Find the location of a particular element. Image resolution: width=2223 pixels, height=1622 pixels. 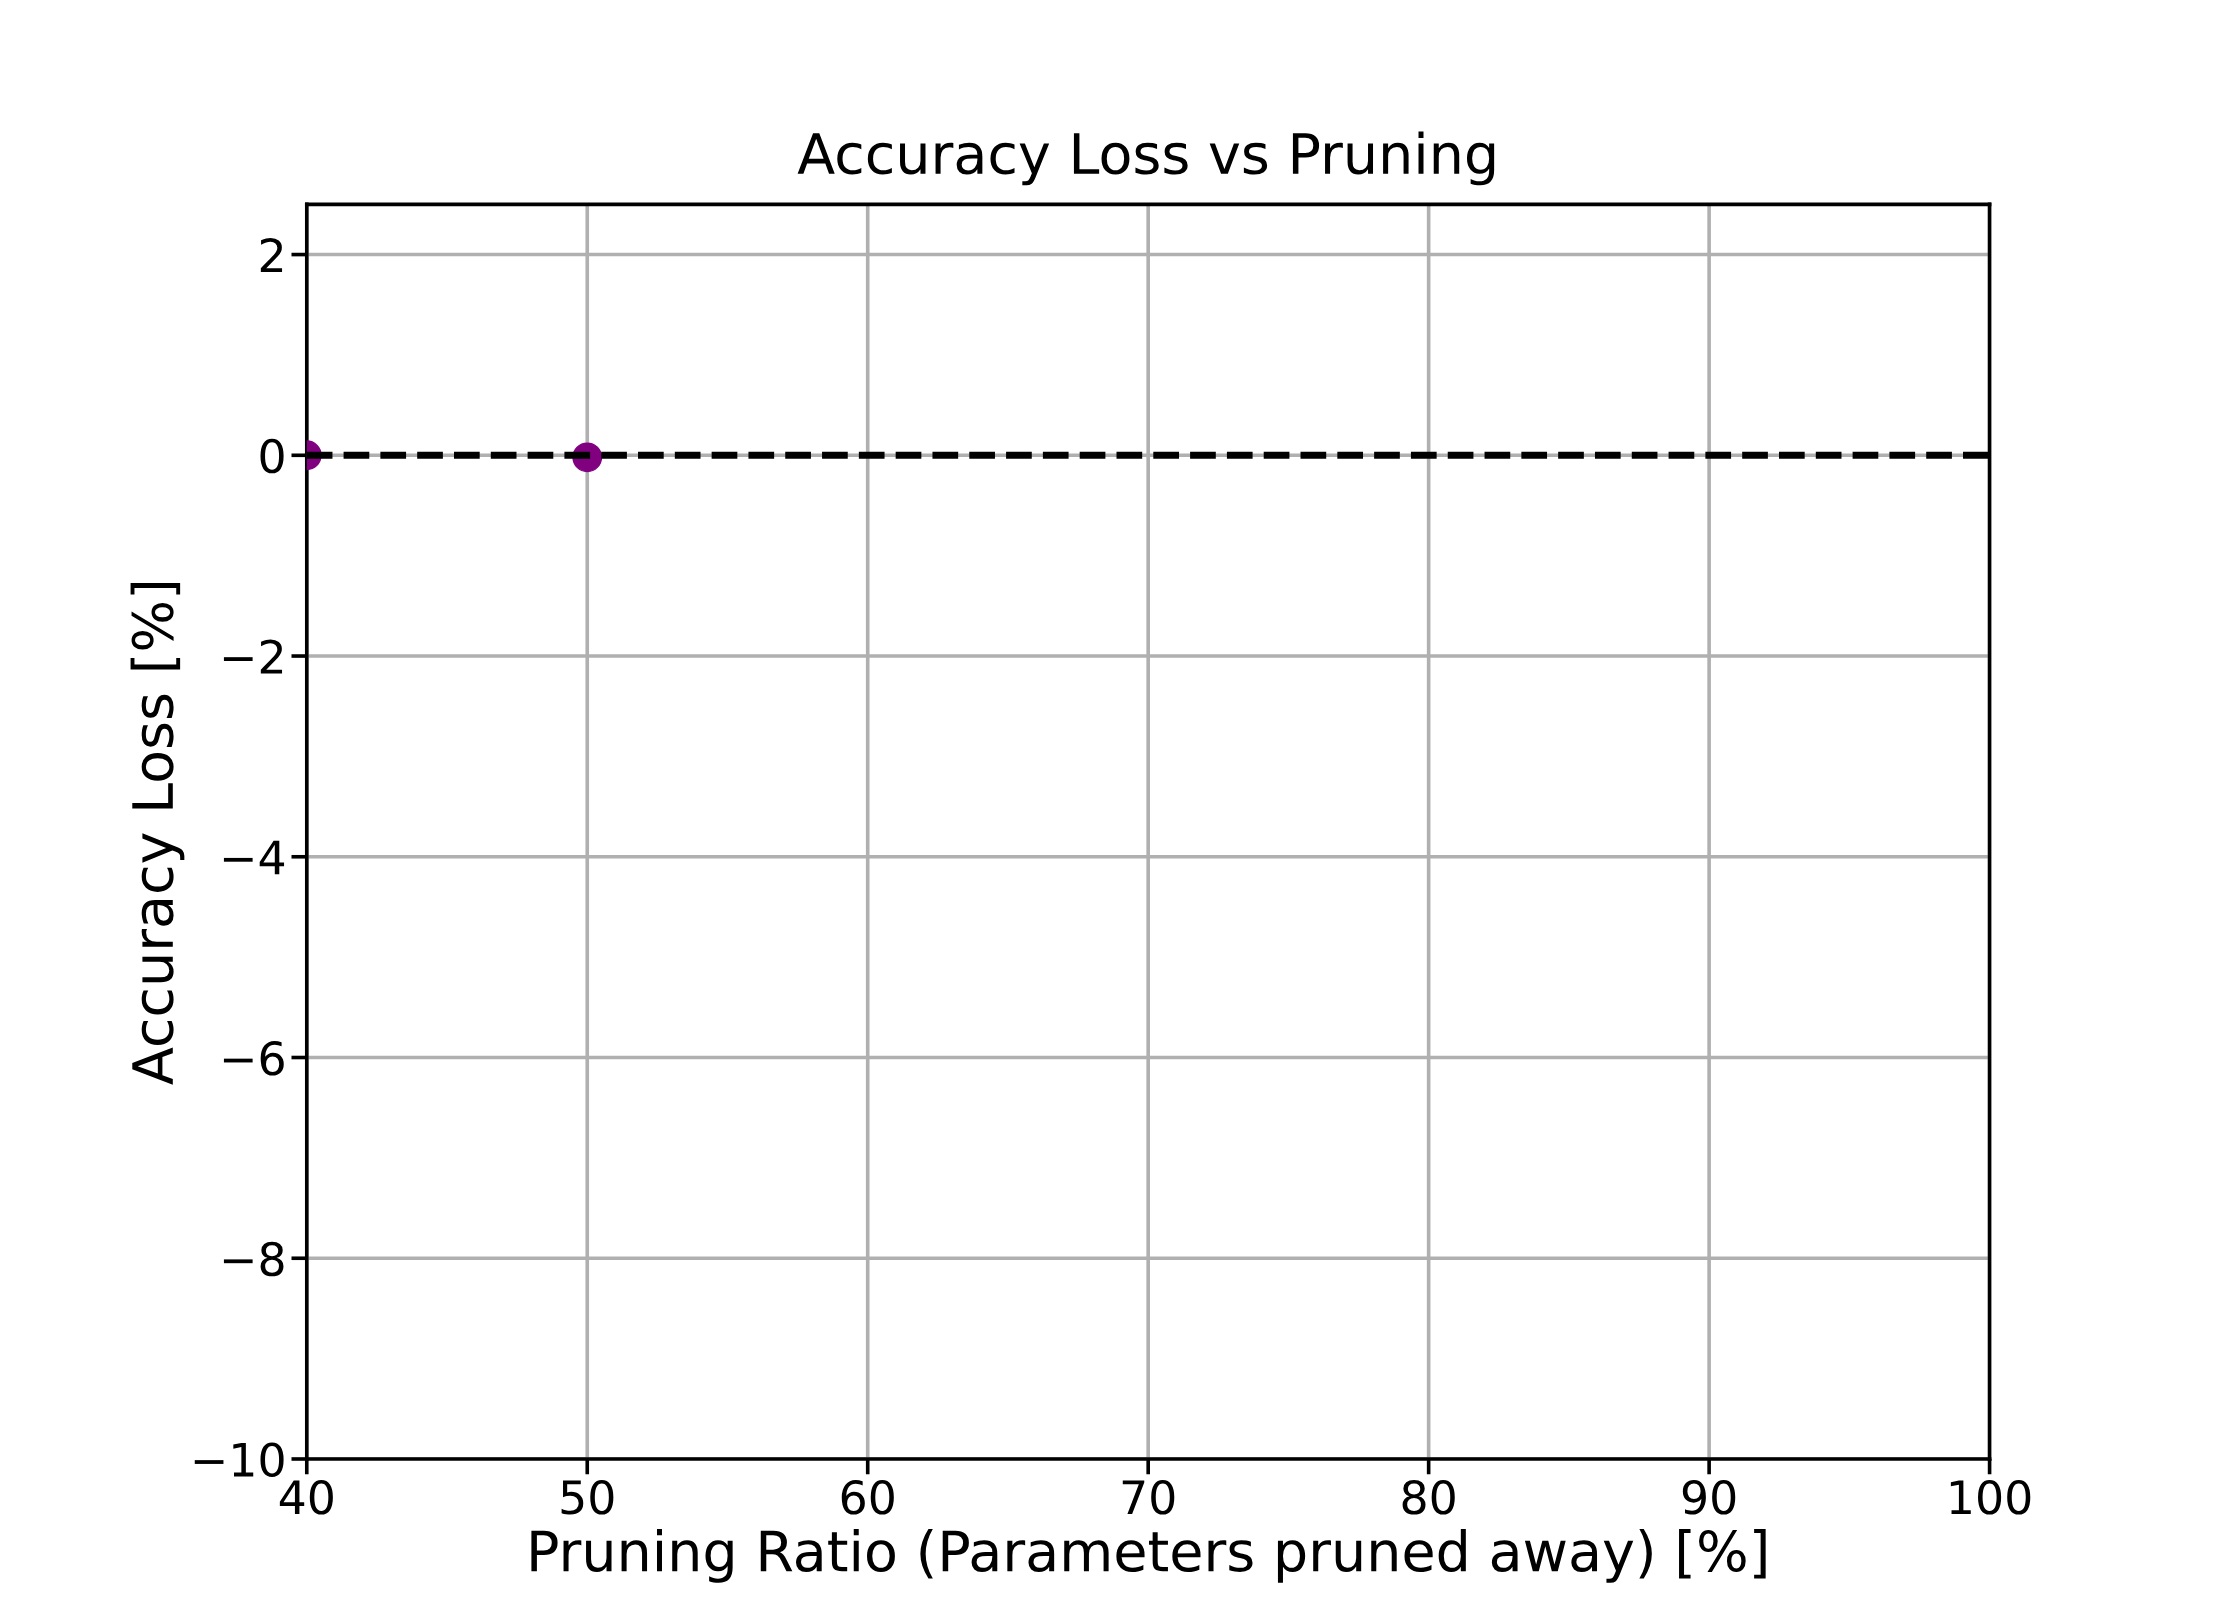

y-tick-label: 0 is located at coordinates (272, 456).